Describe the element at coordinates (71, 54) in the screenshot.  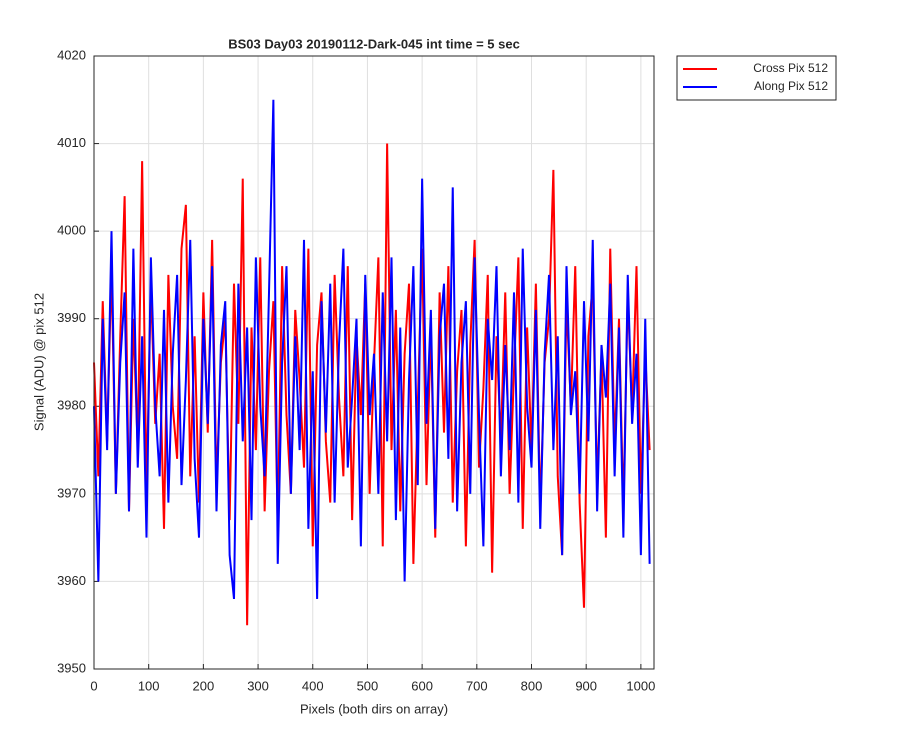
I see `y-tick-label: 4020` at that location.